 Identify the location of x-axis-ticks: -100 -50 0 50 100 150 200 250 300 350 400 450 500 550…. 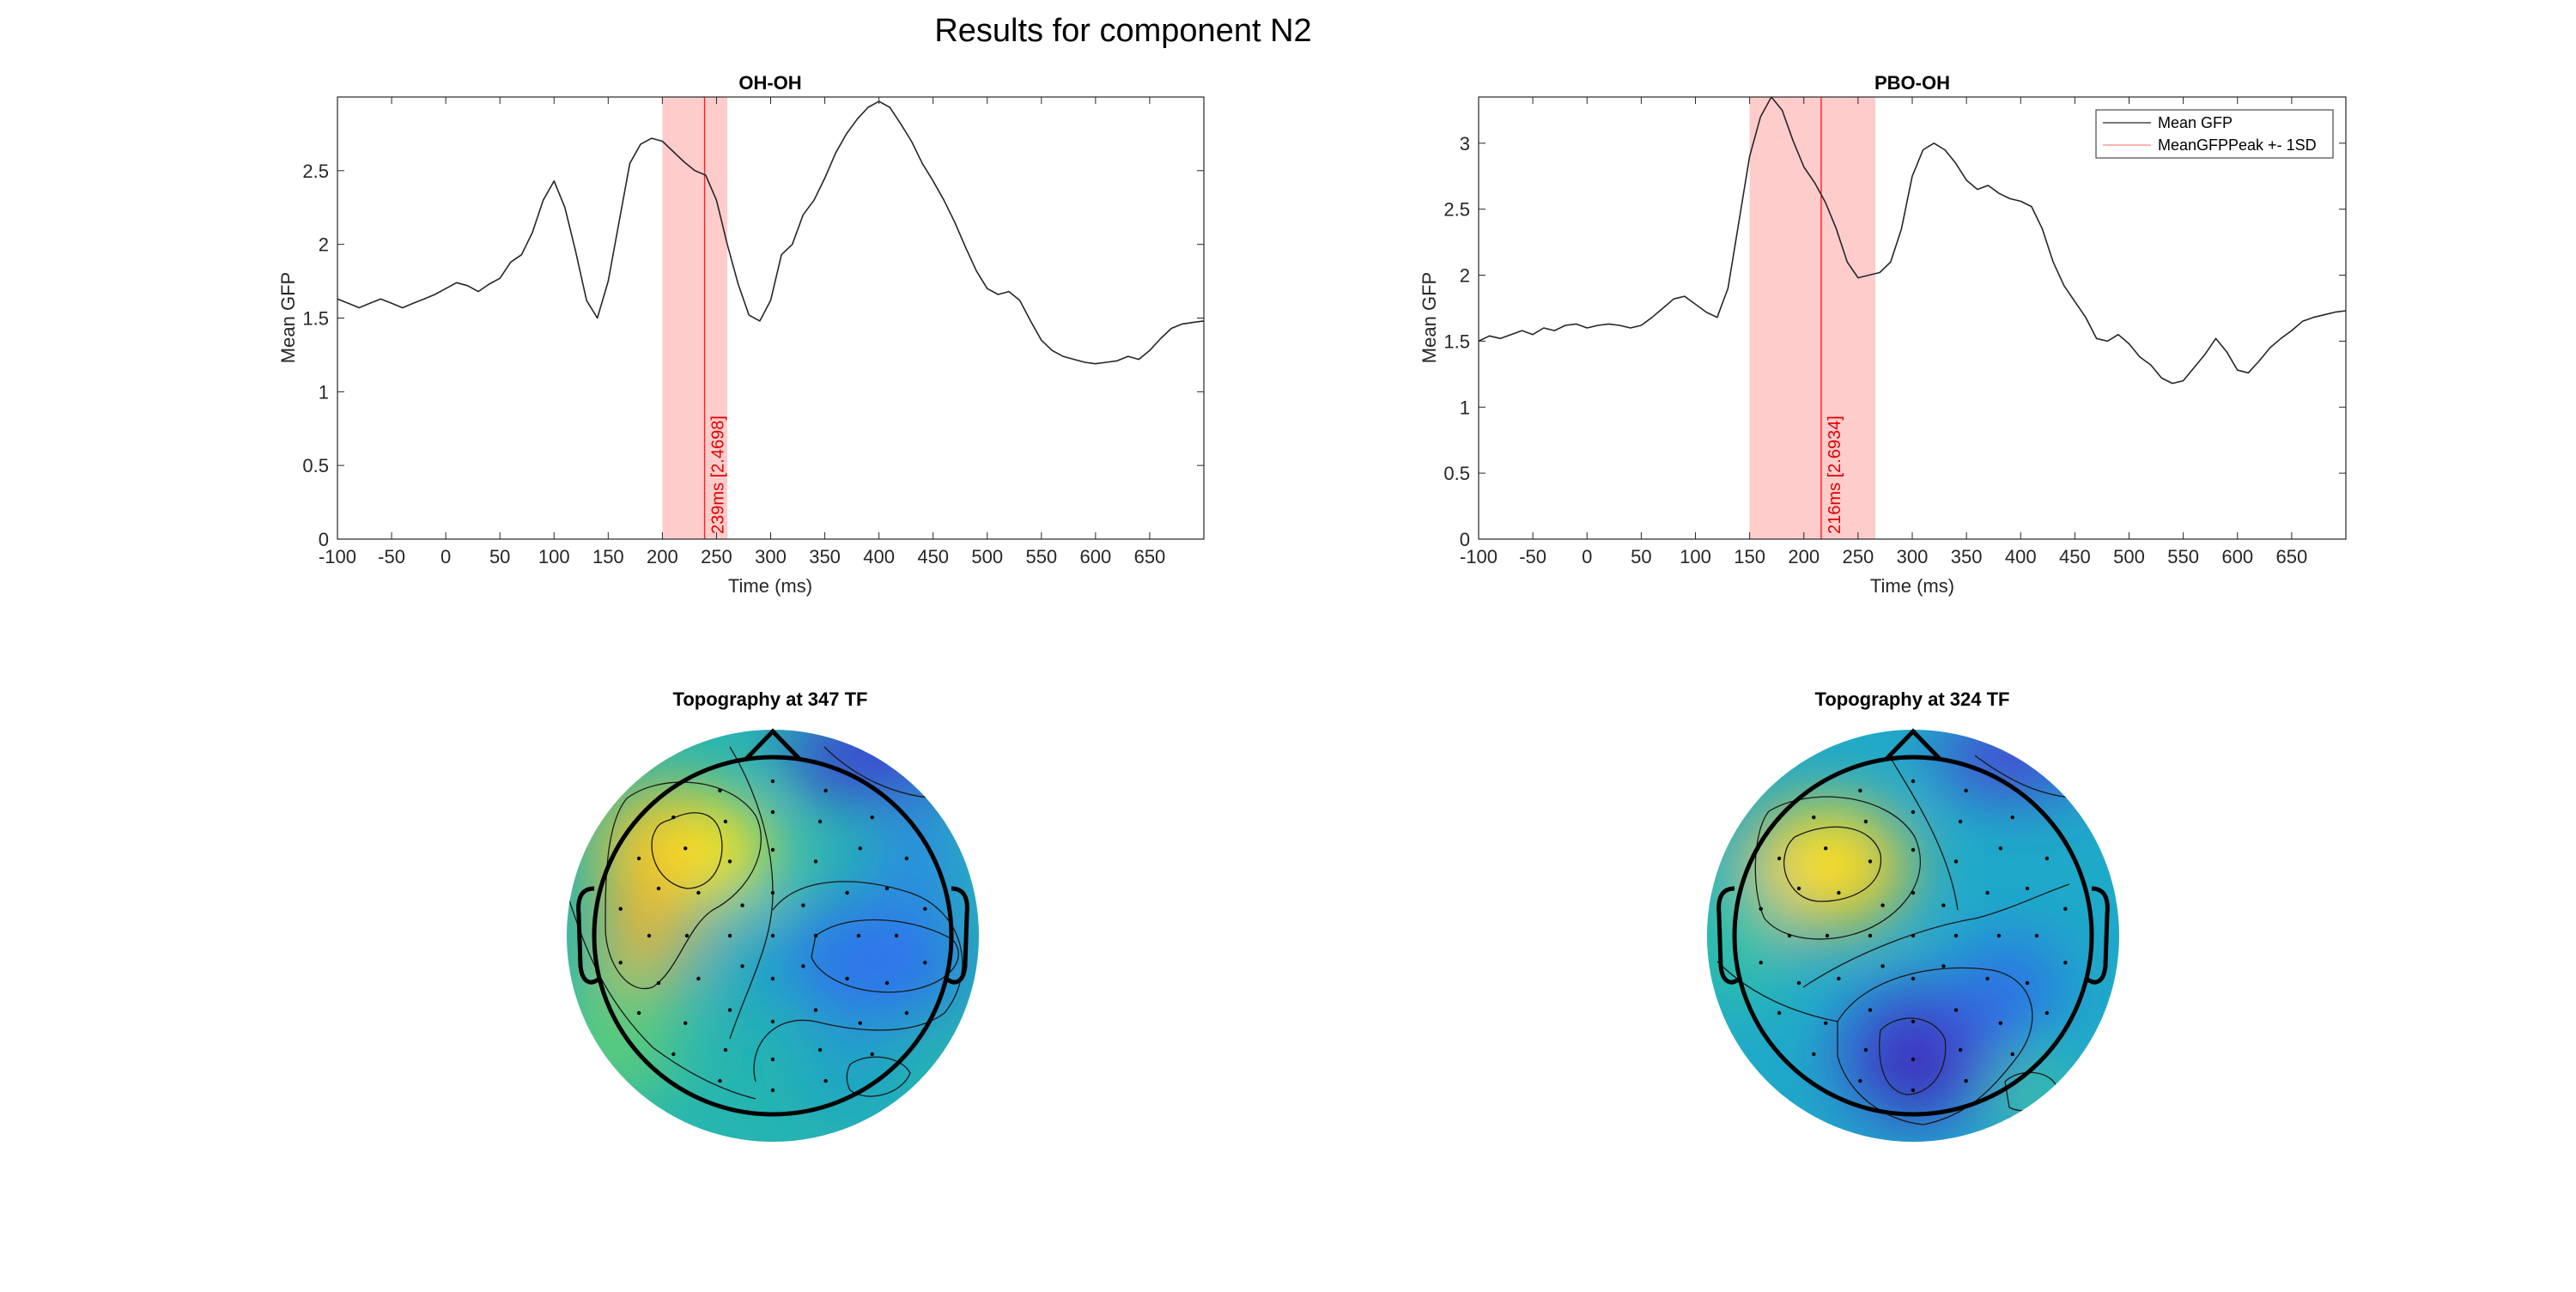
(1884, 332).